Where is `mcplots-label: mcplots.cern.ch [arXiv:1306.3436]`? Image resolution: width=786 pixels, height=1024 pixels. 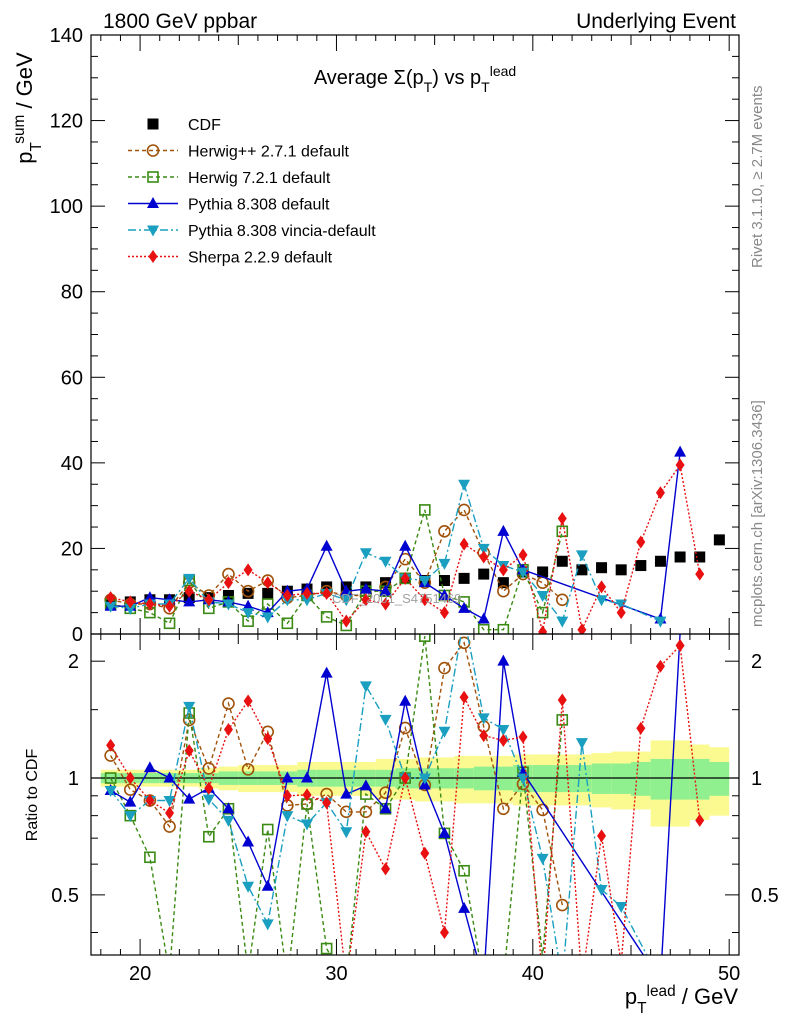 mcplots-label: mcplots.cern.ch [arXiv:1306.3436] is located at coordinates (757, 513).